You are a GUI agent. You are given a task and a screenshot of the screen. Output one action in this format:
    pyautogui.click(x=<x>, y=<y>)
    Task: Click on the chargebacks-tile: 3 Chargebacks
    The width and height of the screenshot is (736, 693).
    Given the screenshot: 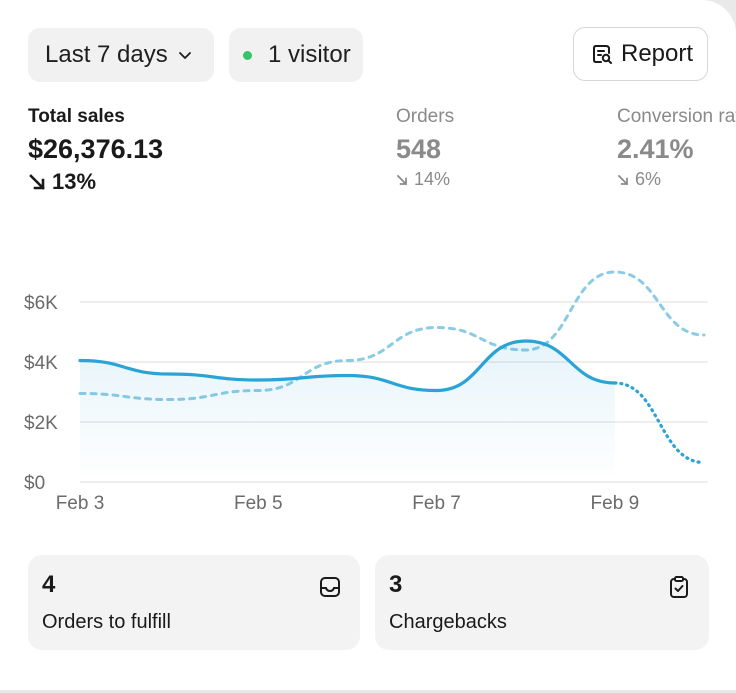 What is the action you would take?
    pyautogui.click(x=542, y=602)
    